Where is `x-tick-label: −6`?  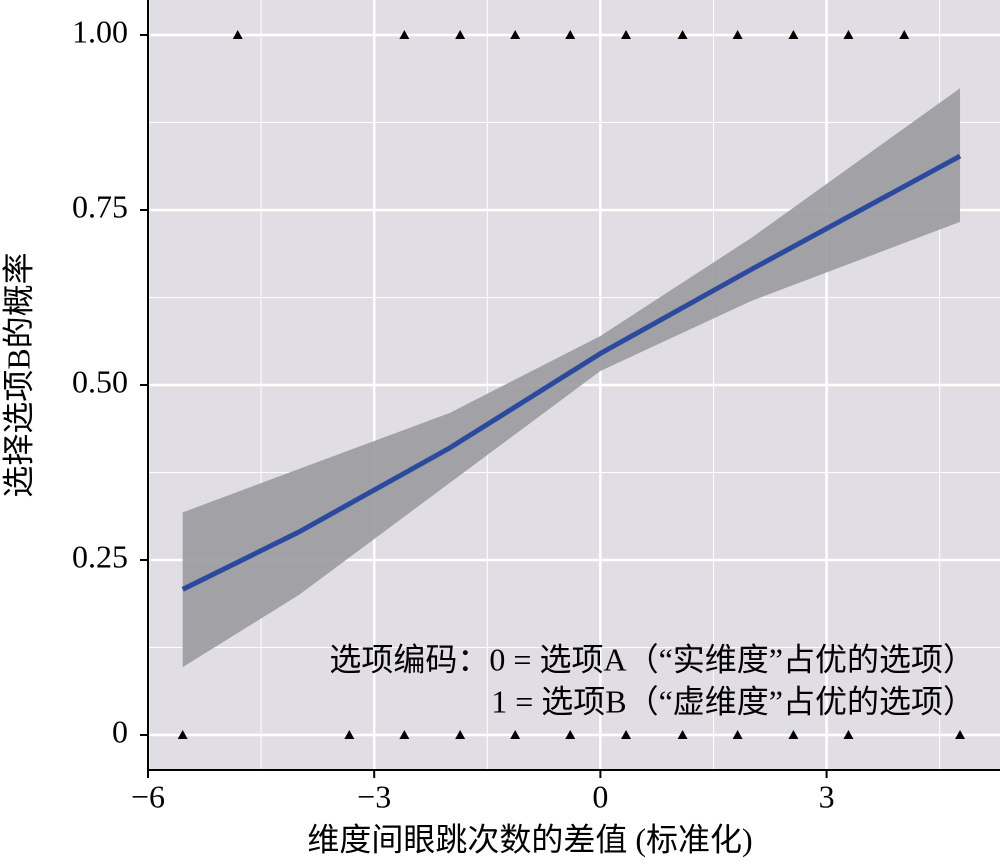 x-tick-label: −6 is located at coordinates (148, 796).